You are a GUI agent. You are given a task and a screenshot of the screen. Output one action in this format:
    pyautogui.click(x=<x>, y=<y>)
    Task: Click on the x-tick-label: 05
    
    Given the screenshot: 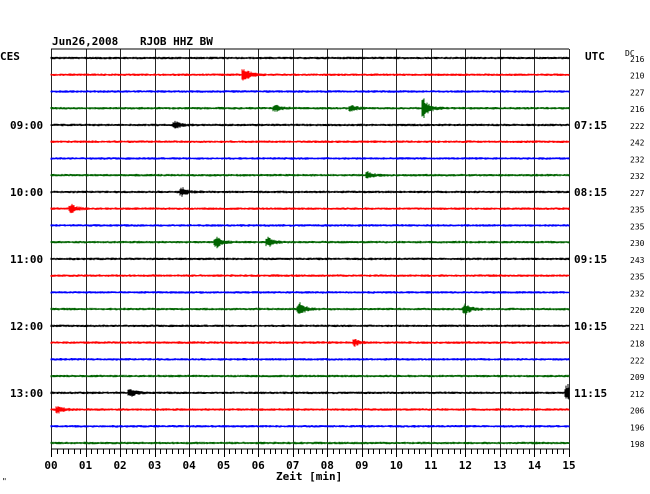 What is the action you would take?
    pyautogui.click(x=223, y=465)
    